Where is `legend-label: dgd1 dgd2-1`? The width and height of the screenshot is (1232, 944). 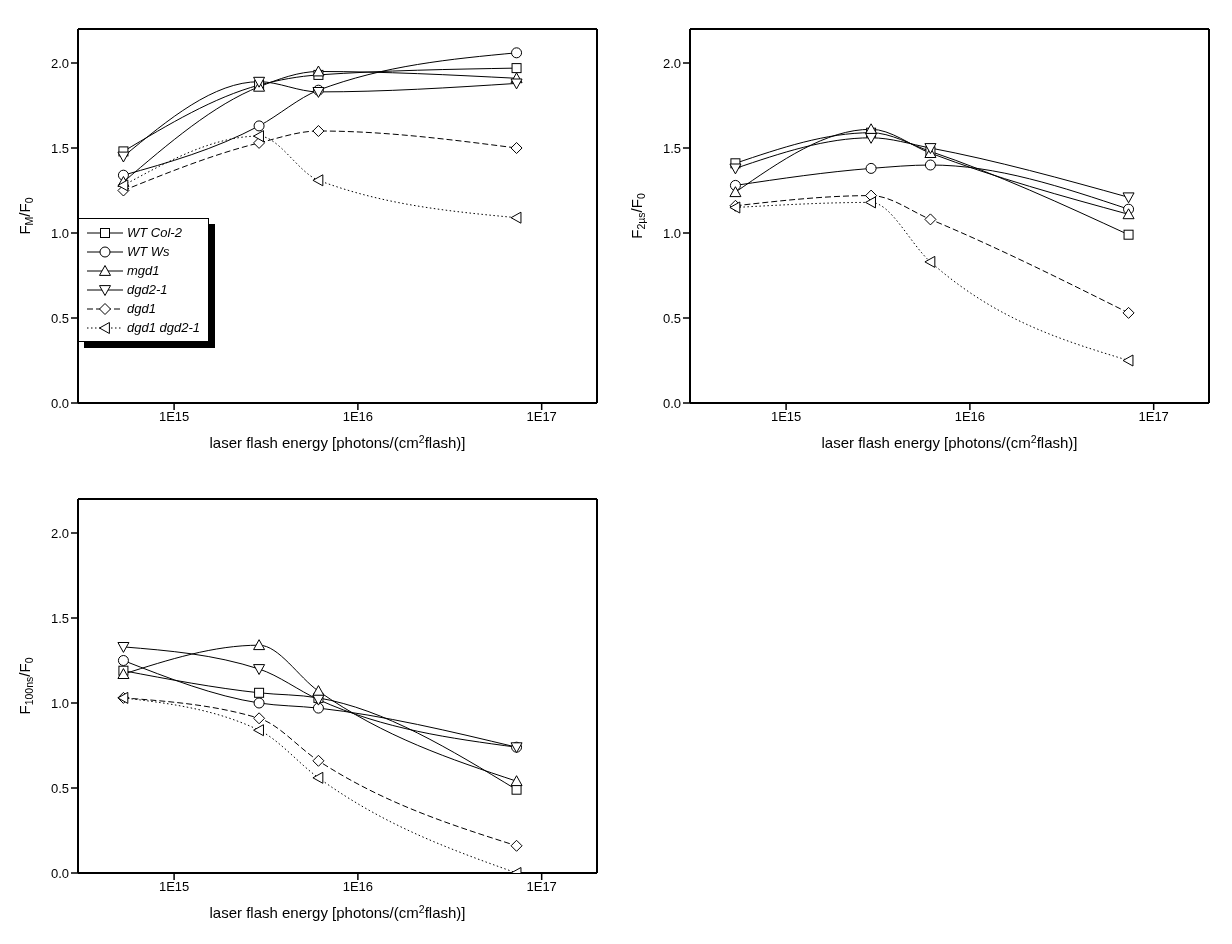 legend-label: dgd1 dgd2-1 is located at coordinates (164, 327).